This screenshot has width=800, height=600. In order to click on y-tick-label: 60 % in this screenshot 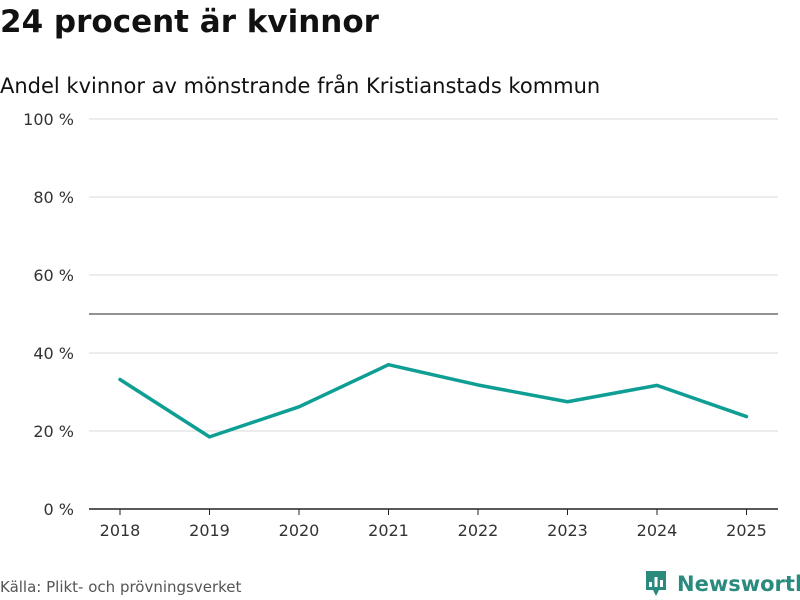, I will do `click(53, 275)`.